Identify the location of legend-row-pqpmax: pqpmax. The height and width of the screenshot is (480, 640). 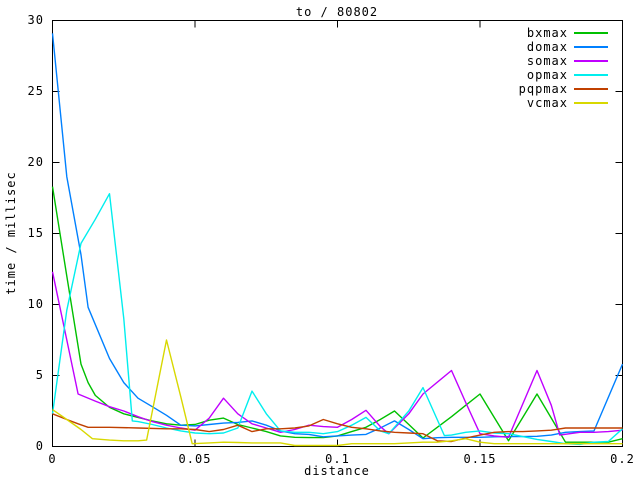
(563, 89).